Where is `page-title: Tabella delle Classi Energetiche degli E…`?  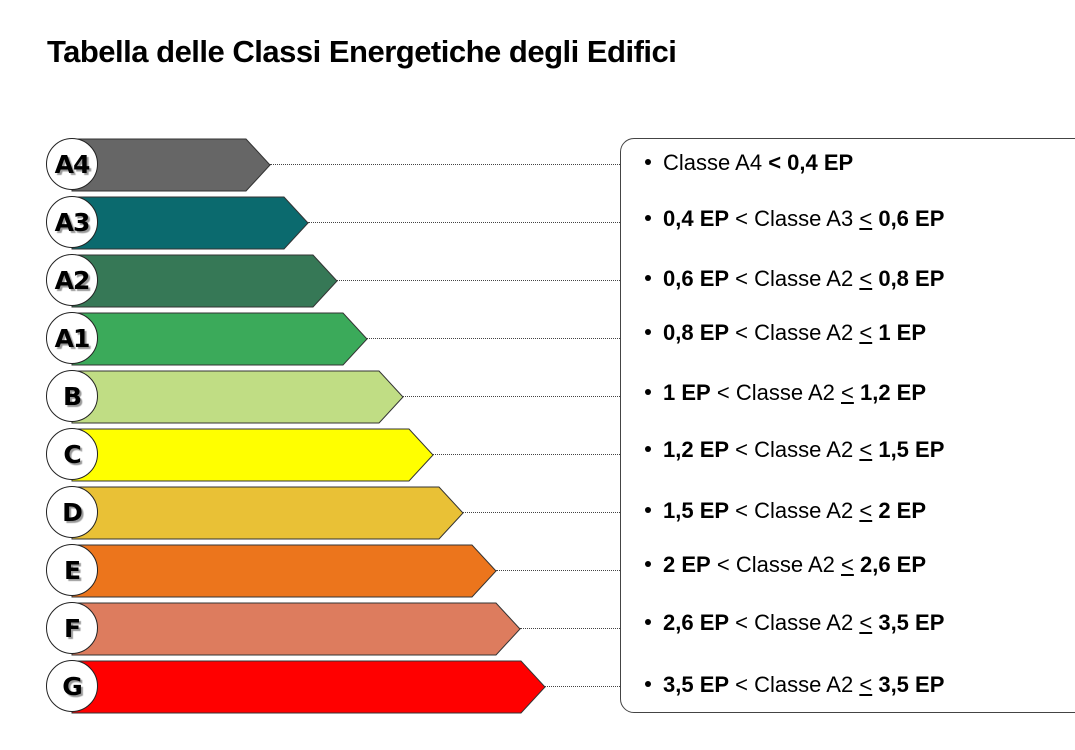 page-title: Tabella delle Classi Energetiche degli E… is located at coordinates (362, 51).